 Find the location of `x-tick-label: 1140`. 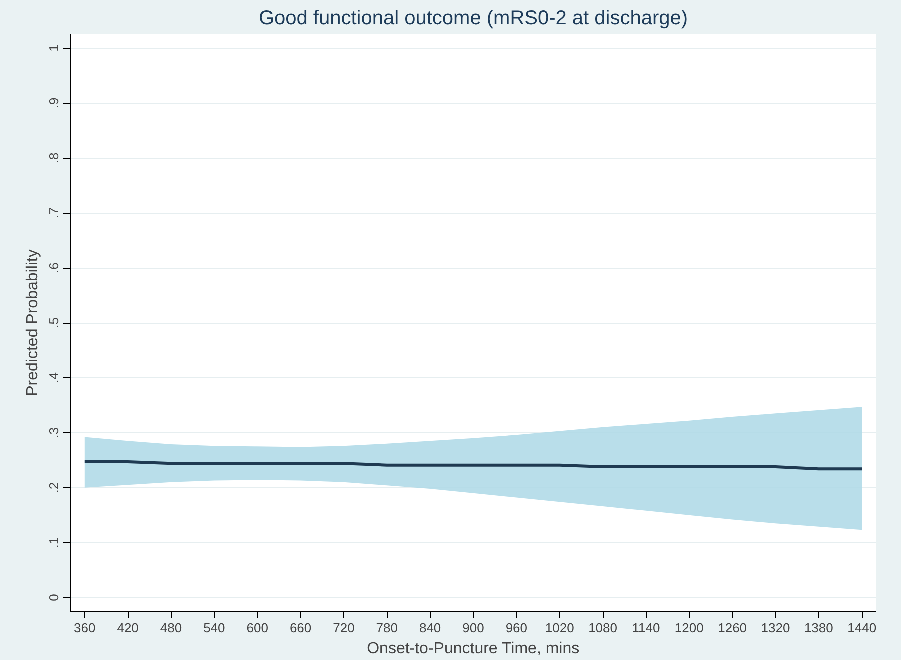

x-tick-label: 1140 is located at coordinates (646, 628).